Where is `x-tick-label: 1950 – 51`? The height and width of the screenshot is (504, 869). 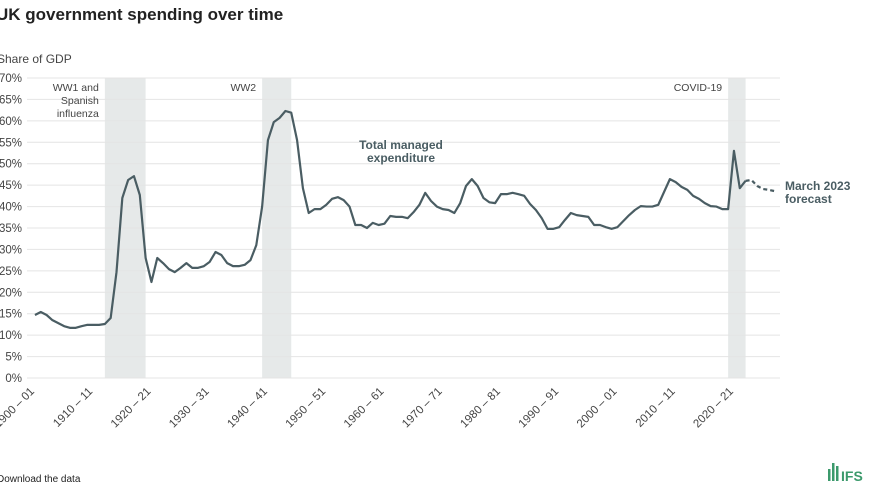
x-tick-label: 1950 – 51 is located at coordinates (306, 408).